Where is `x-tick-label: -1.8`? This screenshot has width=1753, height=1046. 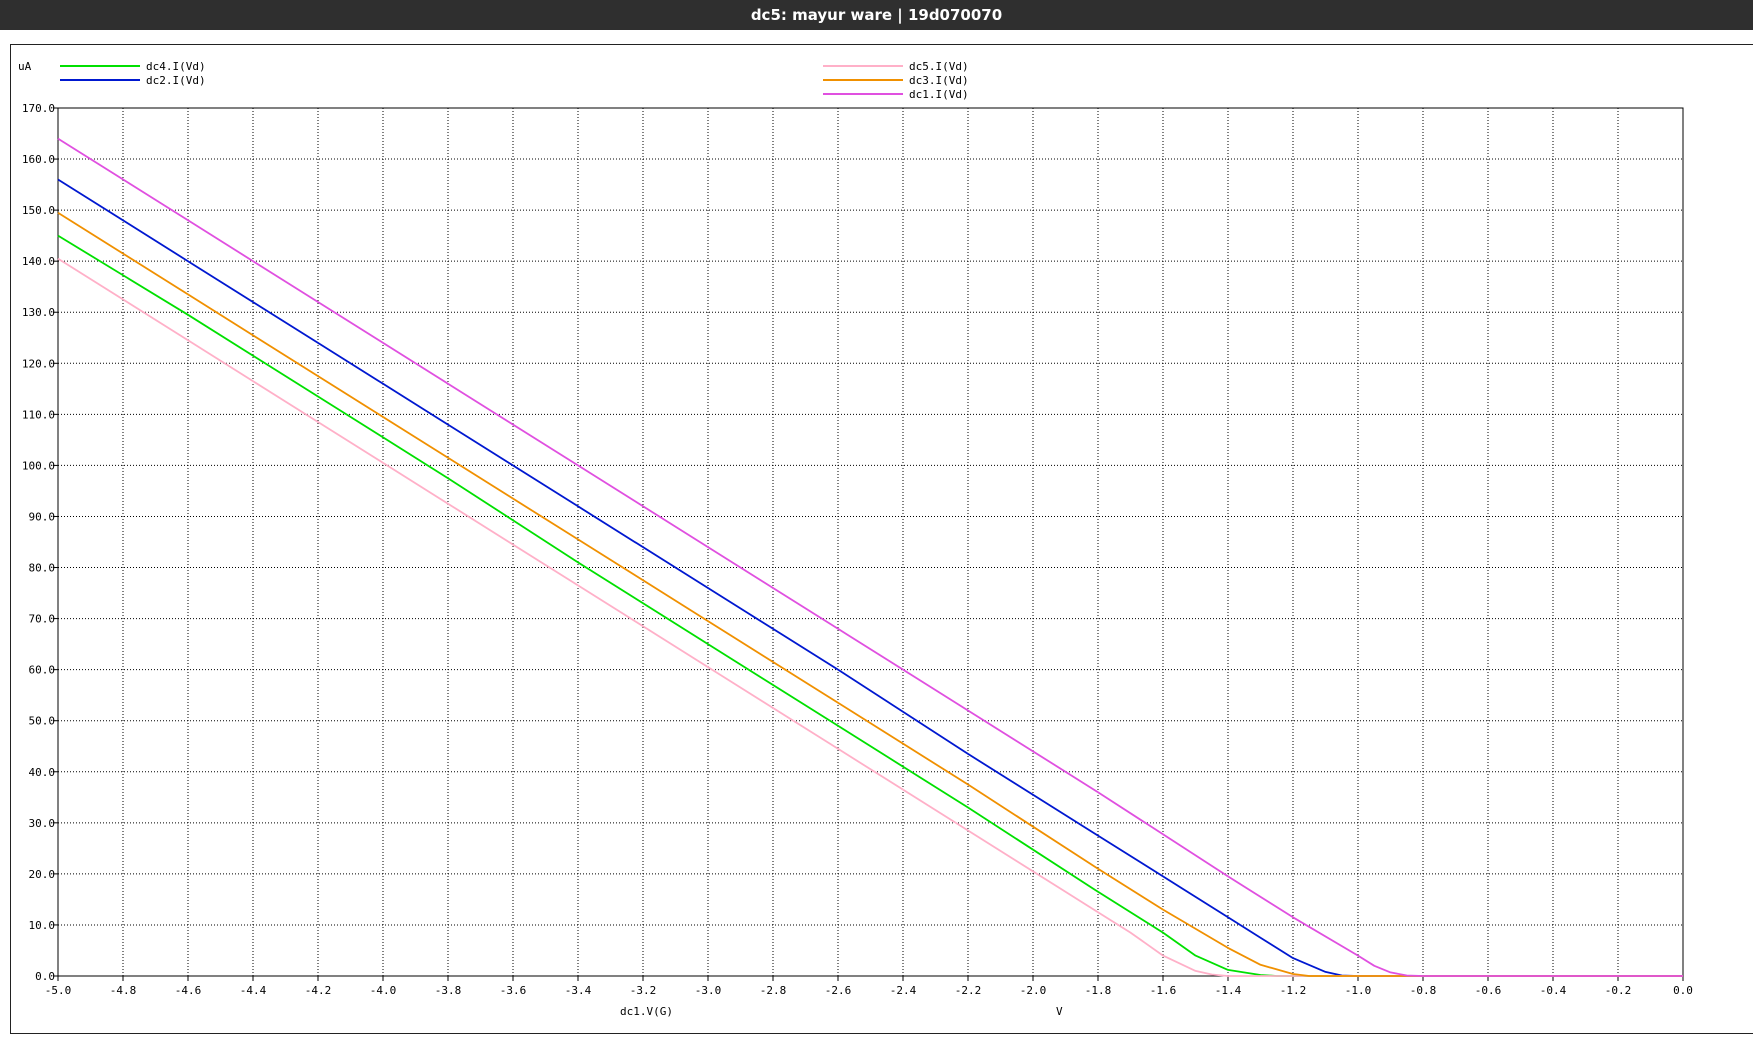 x-tick-label: -1.8 is located at coordinates (1098, 990).